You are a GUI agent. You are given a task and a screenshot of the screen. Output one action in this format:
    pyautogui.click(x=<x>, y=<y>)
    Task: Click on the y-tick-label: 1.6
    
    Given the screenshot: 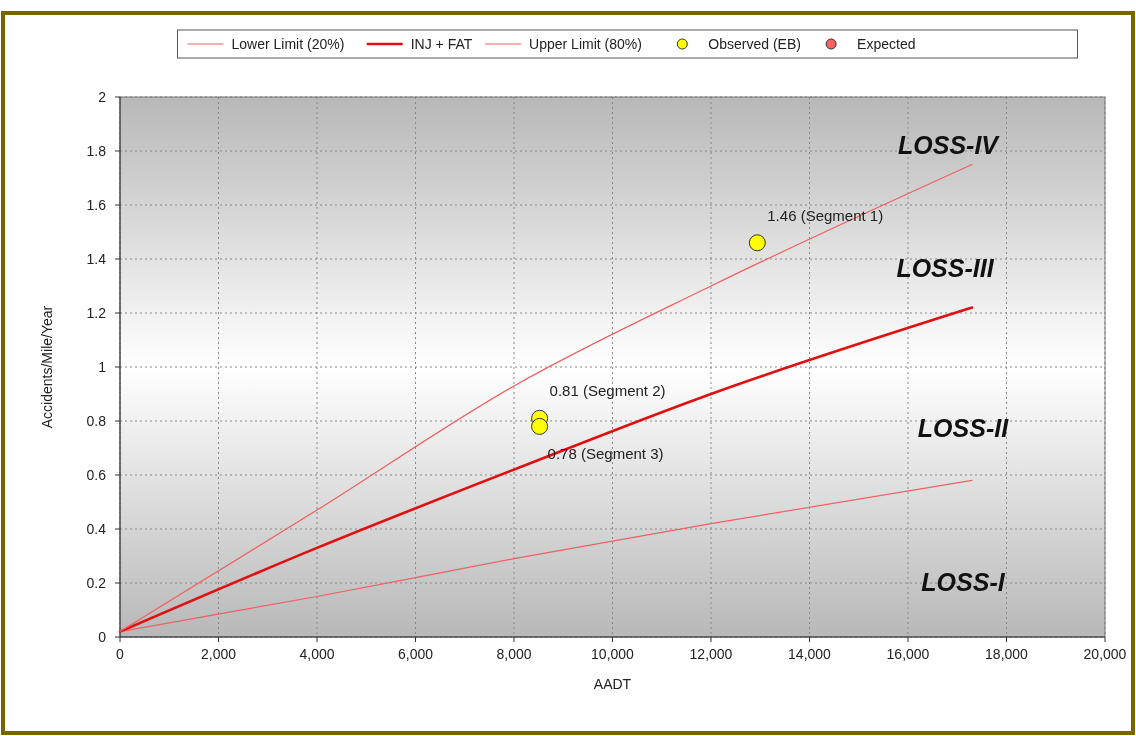 What is the action you would take?
    pyautogui.click(x=96, y=205)
    